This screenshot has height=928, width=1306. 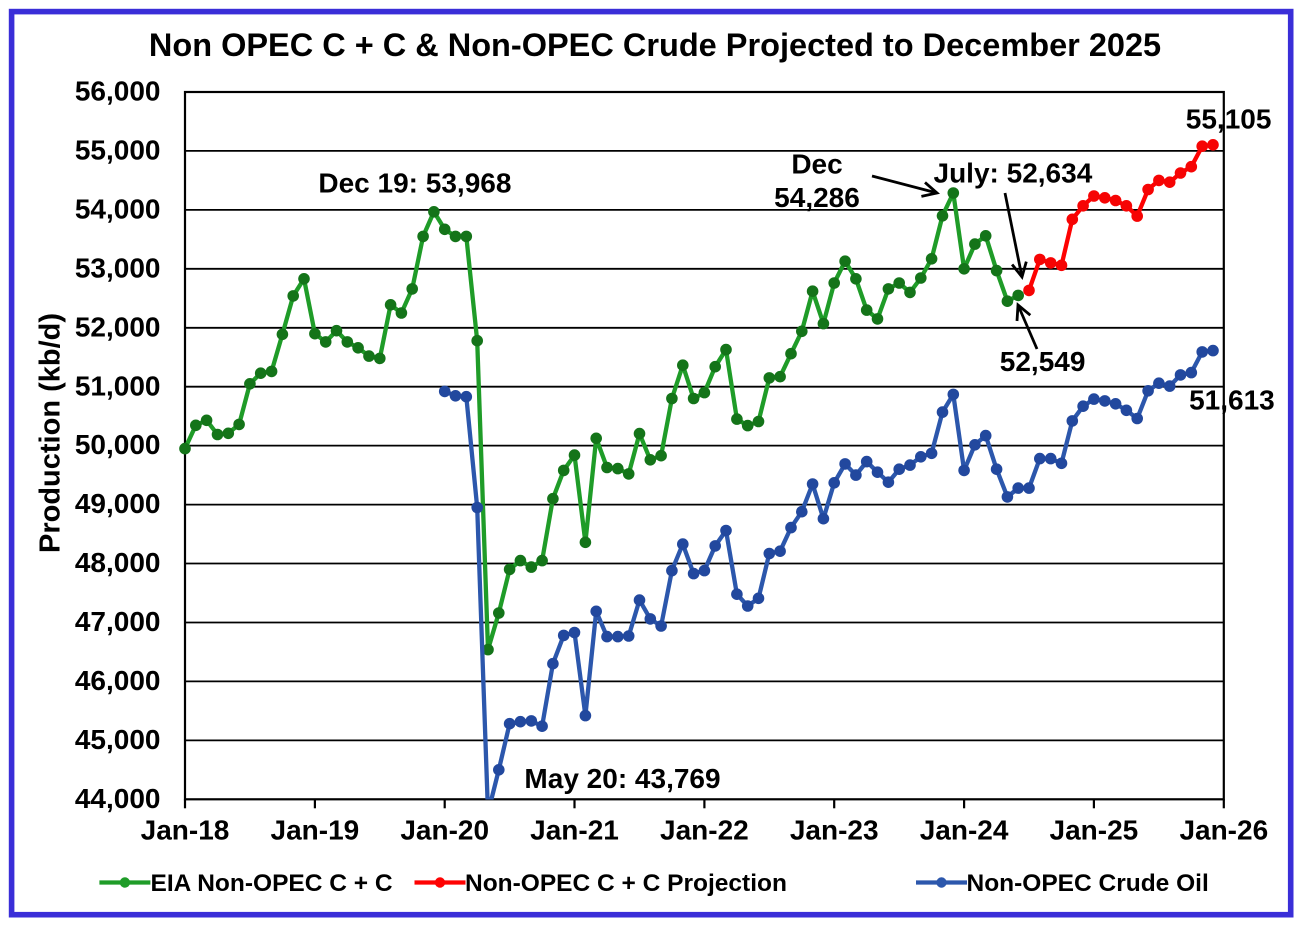 What do you see at coordinates (118, 798) in the screenshot?
I see `svg-text: 44,000` at bounding box center [118, 798].